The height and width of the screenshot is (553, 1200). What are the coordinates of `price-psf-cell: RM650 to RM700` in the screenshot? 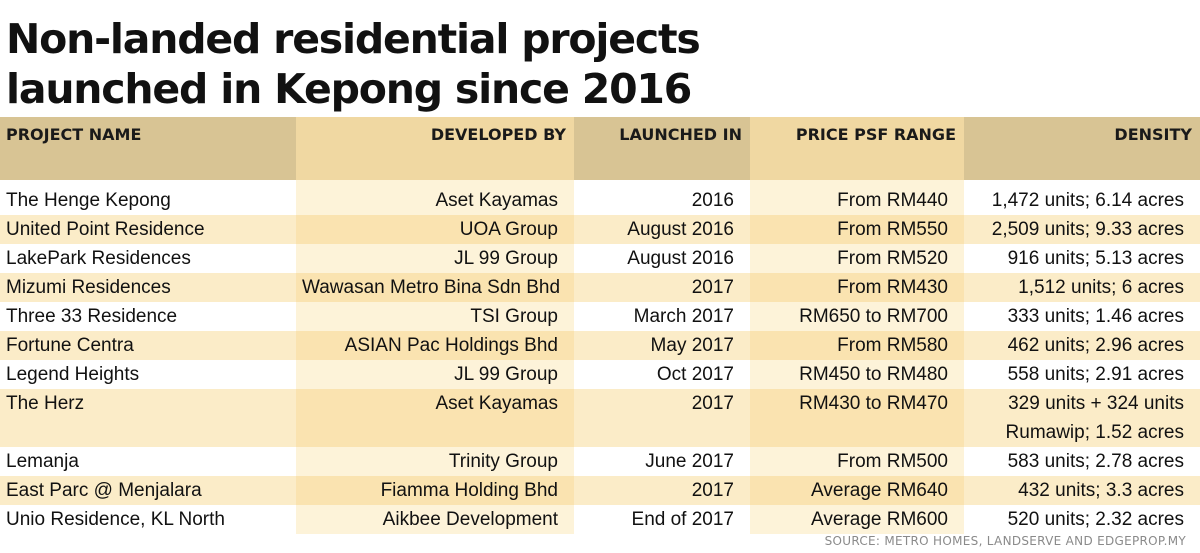 It's located at (857, 316).